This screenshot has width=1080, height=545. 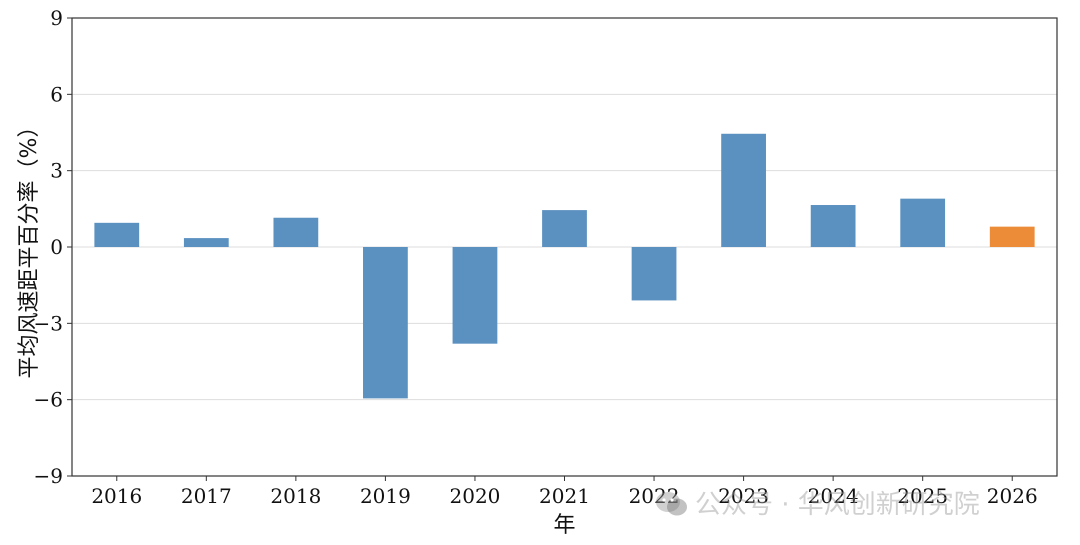 I want to click on bar-2026, so click(x=1012, y=236).